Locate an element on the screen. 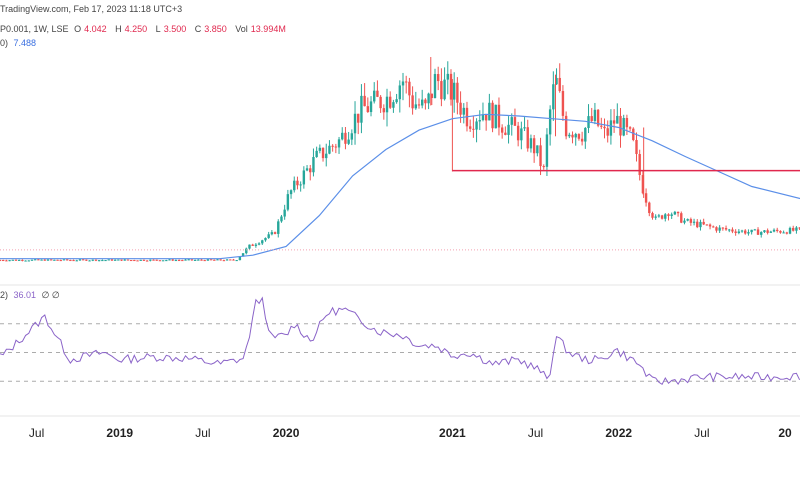 This screenshot has height=482, width=800. x-tick-label: 2022 is located at coordinates (619, 433).